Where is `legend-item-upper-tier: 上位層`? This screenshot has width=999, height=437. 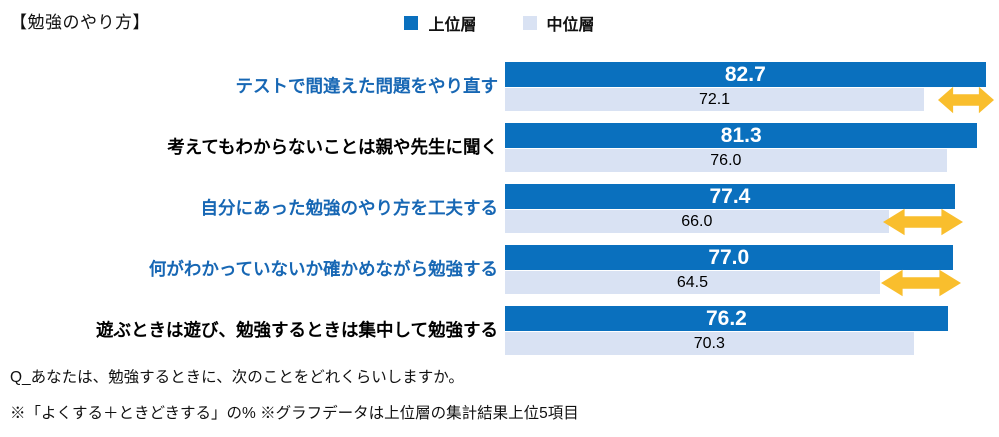
legend-item-upper-tier: 上位層 is located at coordinates (440, 23).